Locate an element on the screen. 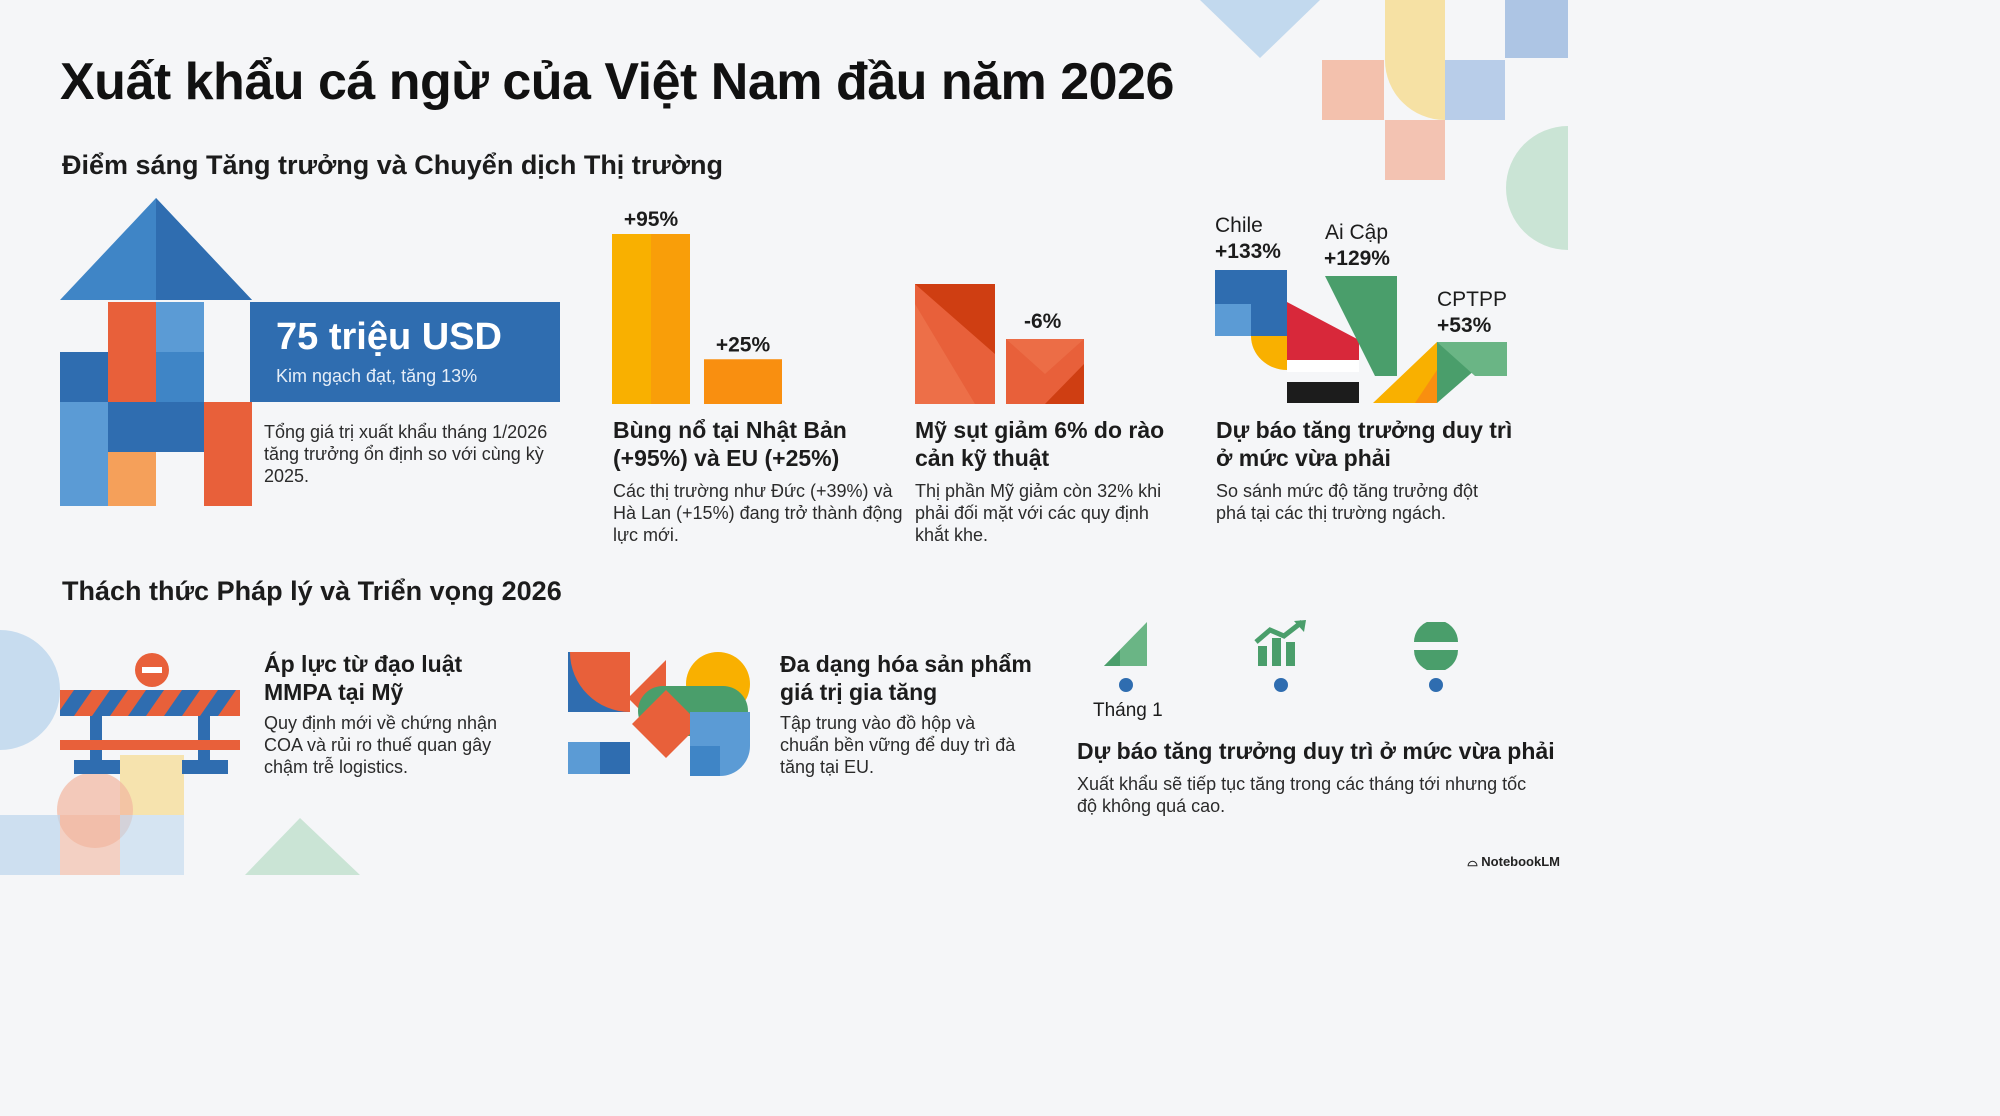  timeline-label: Tháng 1 is located at coordinates (1128, 710).